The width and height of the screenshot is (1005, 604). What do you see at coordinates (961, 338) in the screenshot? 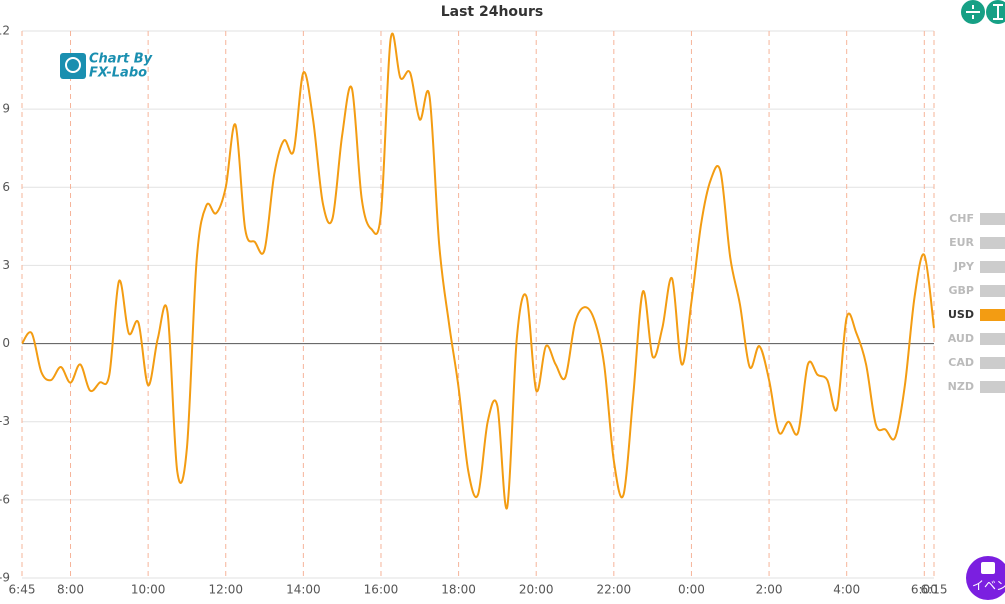
I see `legend-label: AUD` at bounding box center [961, 338].